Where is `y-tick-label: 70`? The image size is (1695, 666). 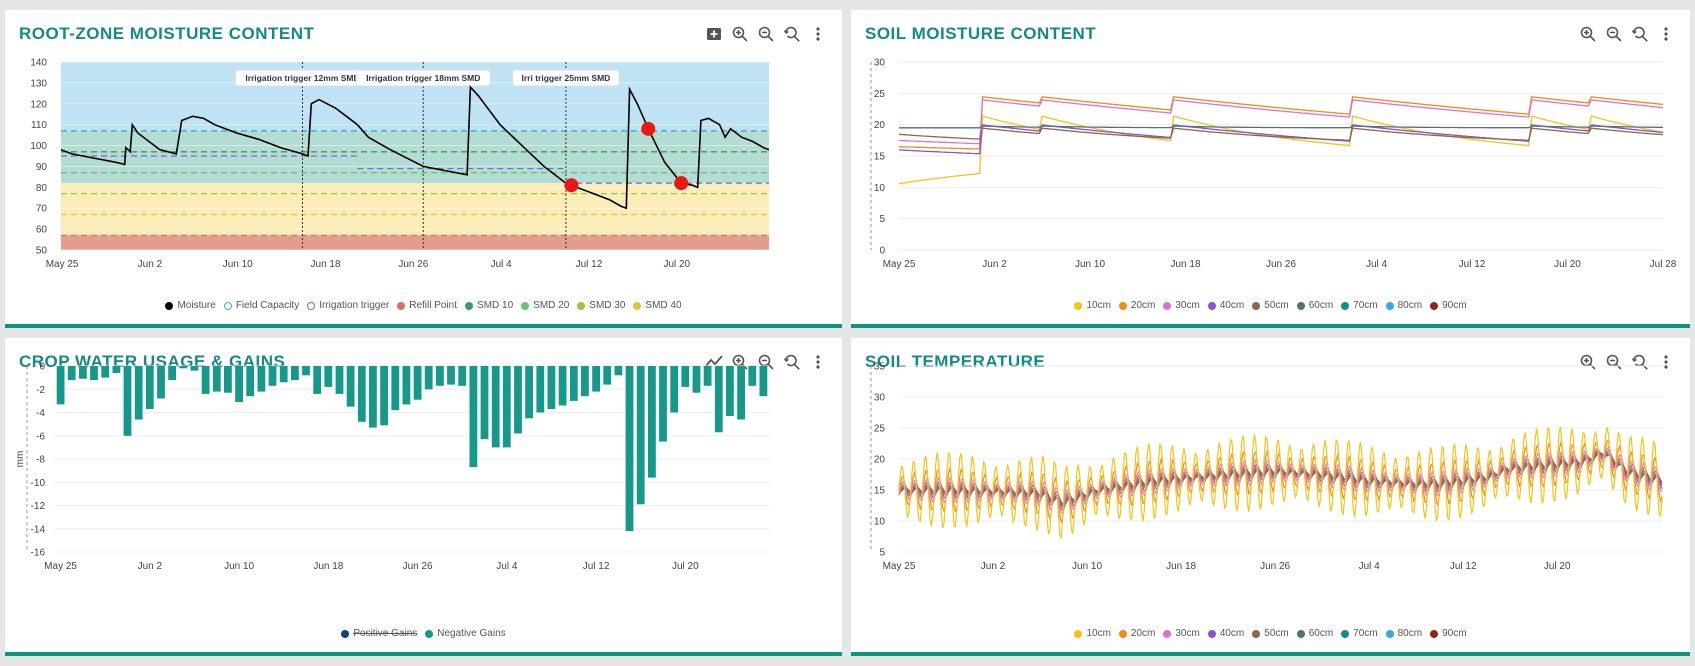
y-tick-label: 70 is located at coordinates (42, 209).